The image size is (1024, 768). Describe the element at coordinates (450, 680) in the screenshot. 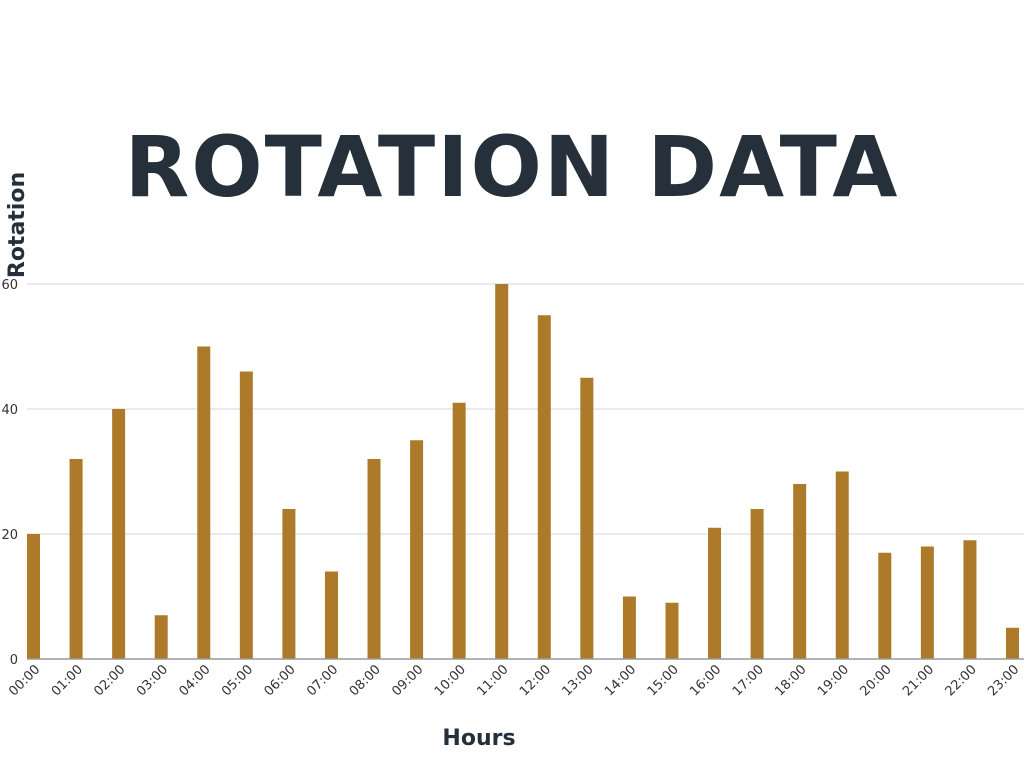

I see `x-tick-label: 10:00` at that location.